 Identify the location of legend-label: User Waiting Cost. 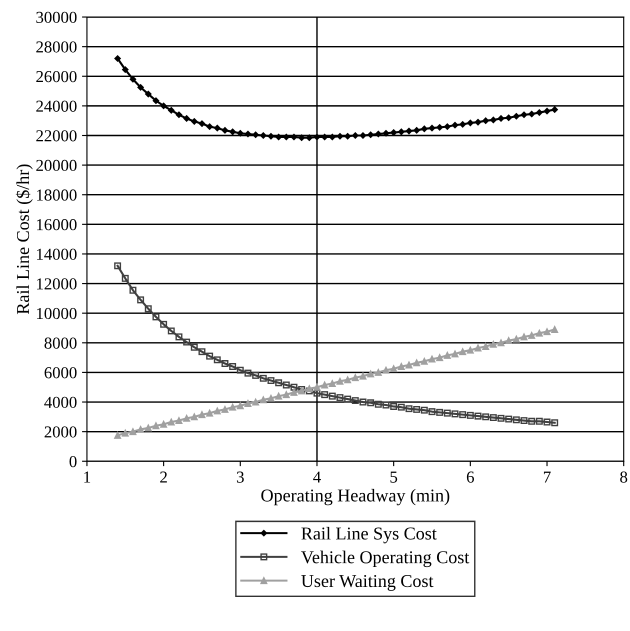
(367, 582).